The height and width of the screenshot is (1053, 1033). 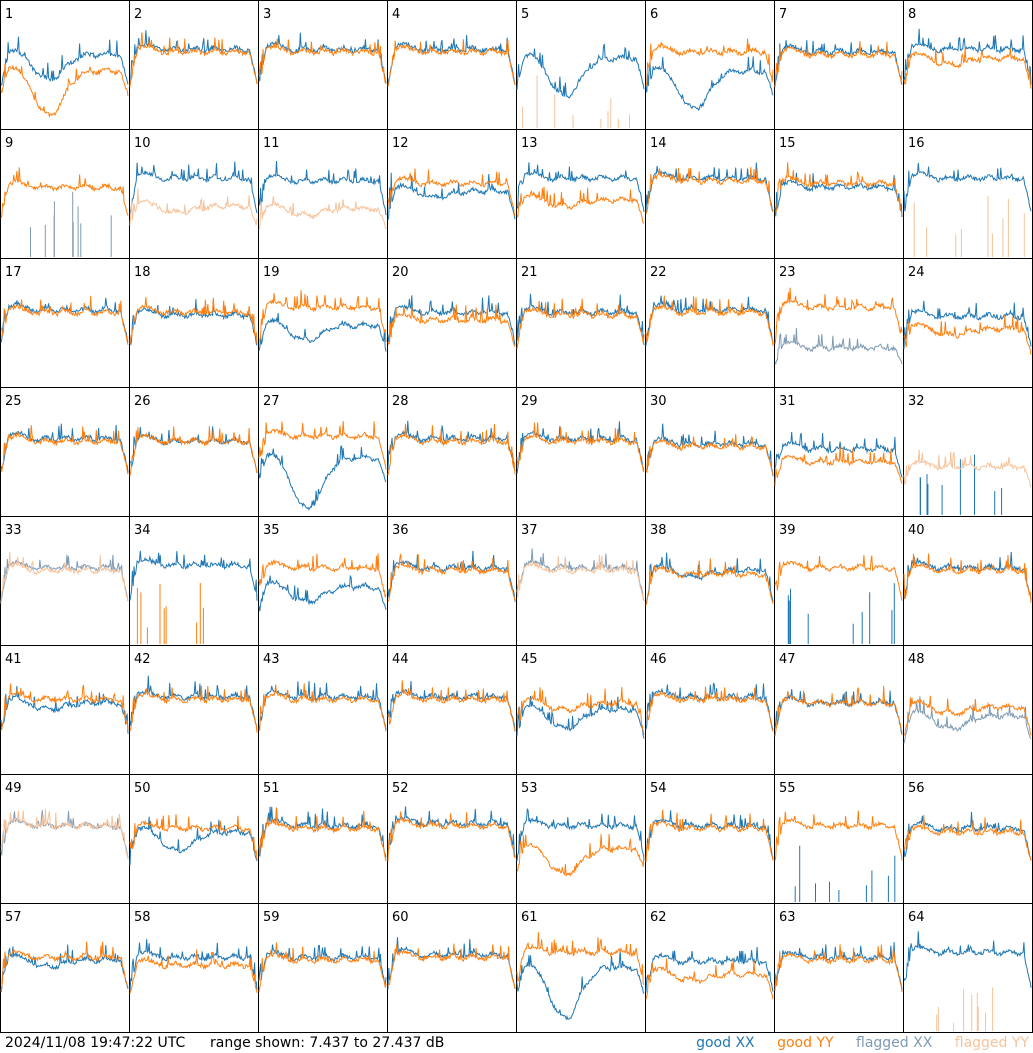 What do you see at coordinates (787, 659) in the screenshot?
I see `panel-label: 47` at bounding box center [787, 659].